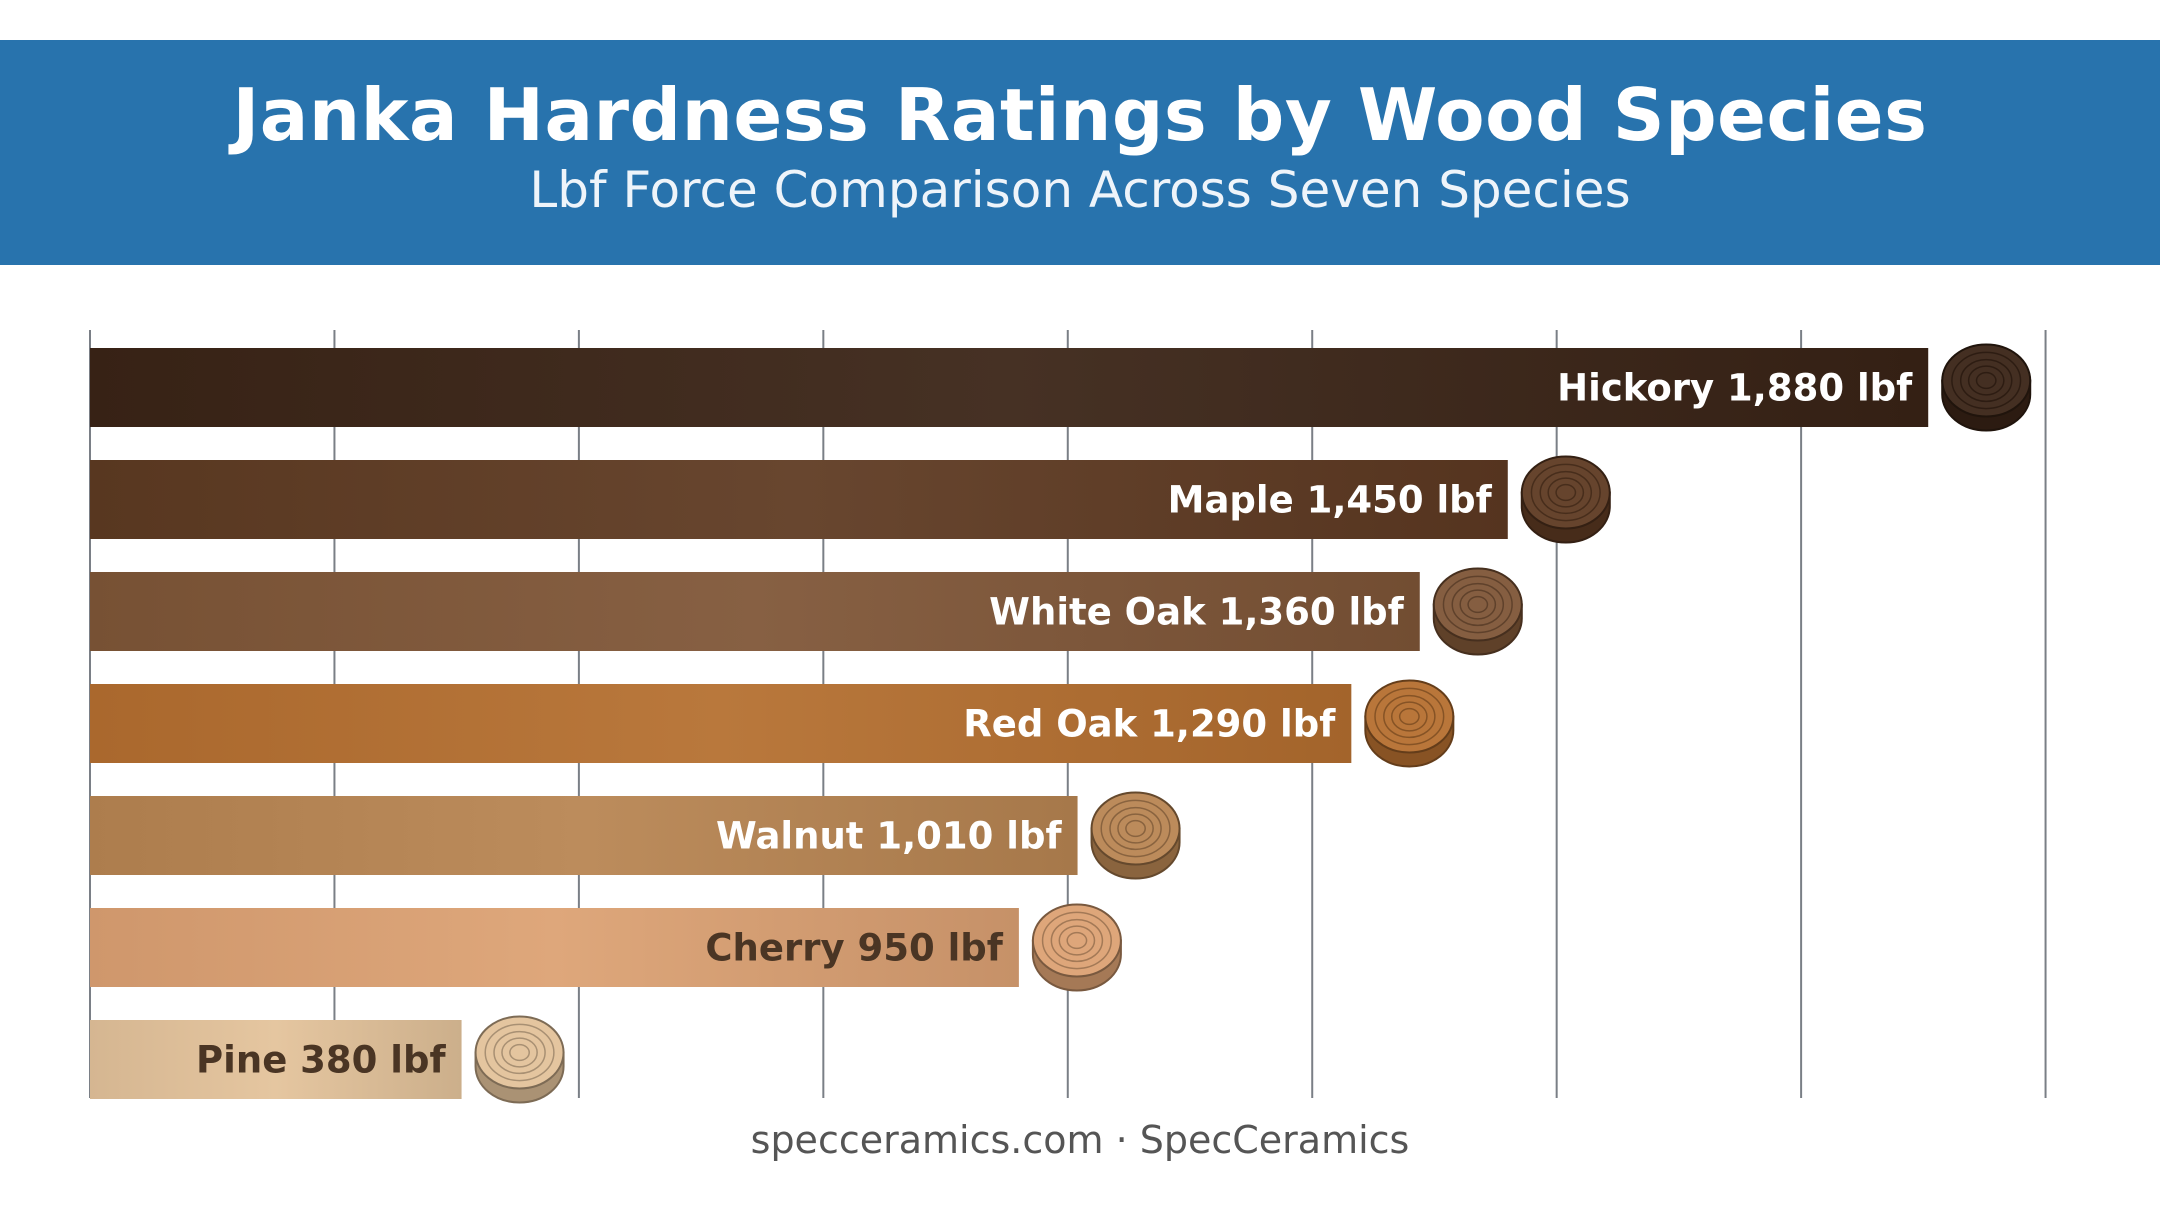 Image resolution: width=2160 pixels, height=1206 pixels. Describe the element at coordinates (1080, 1140) in the screenshot. I see `footer-credit: specceramics.com · SpecCeramics` at that location.